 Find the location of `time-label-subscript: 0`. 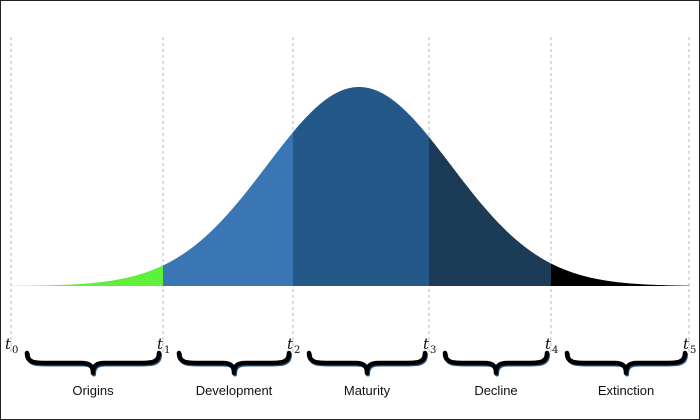

time-label-subscript: 0 is located at coordinates (15, 350).